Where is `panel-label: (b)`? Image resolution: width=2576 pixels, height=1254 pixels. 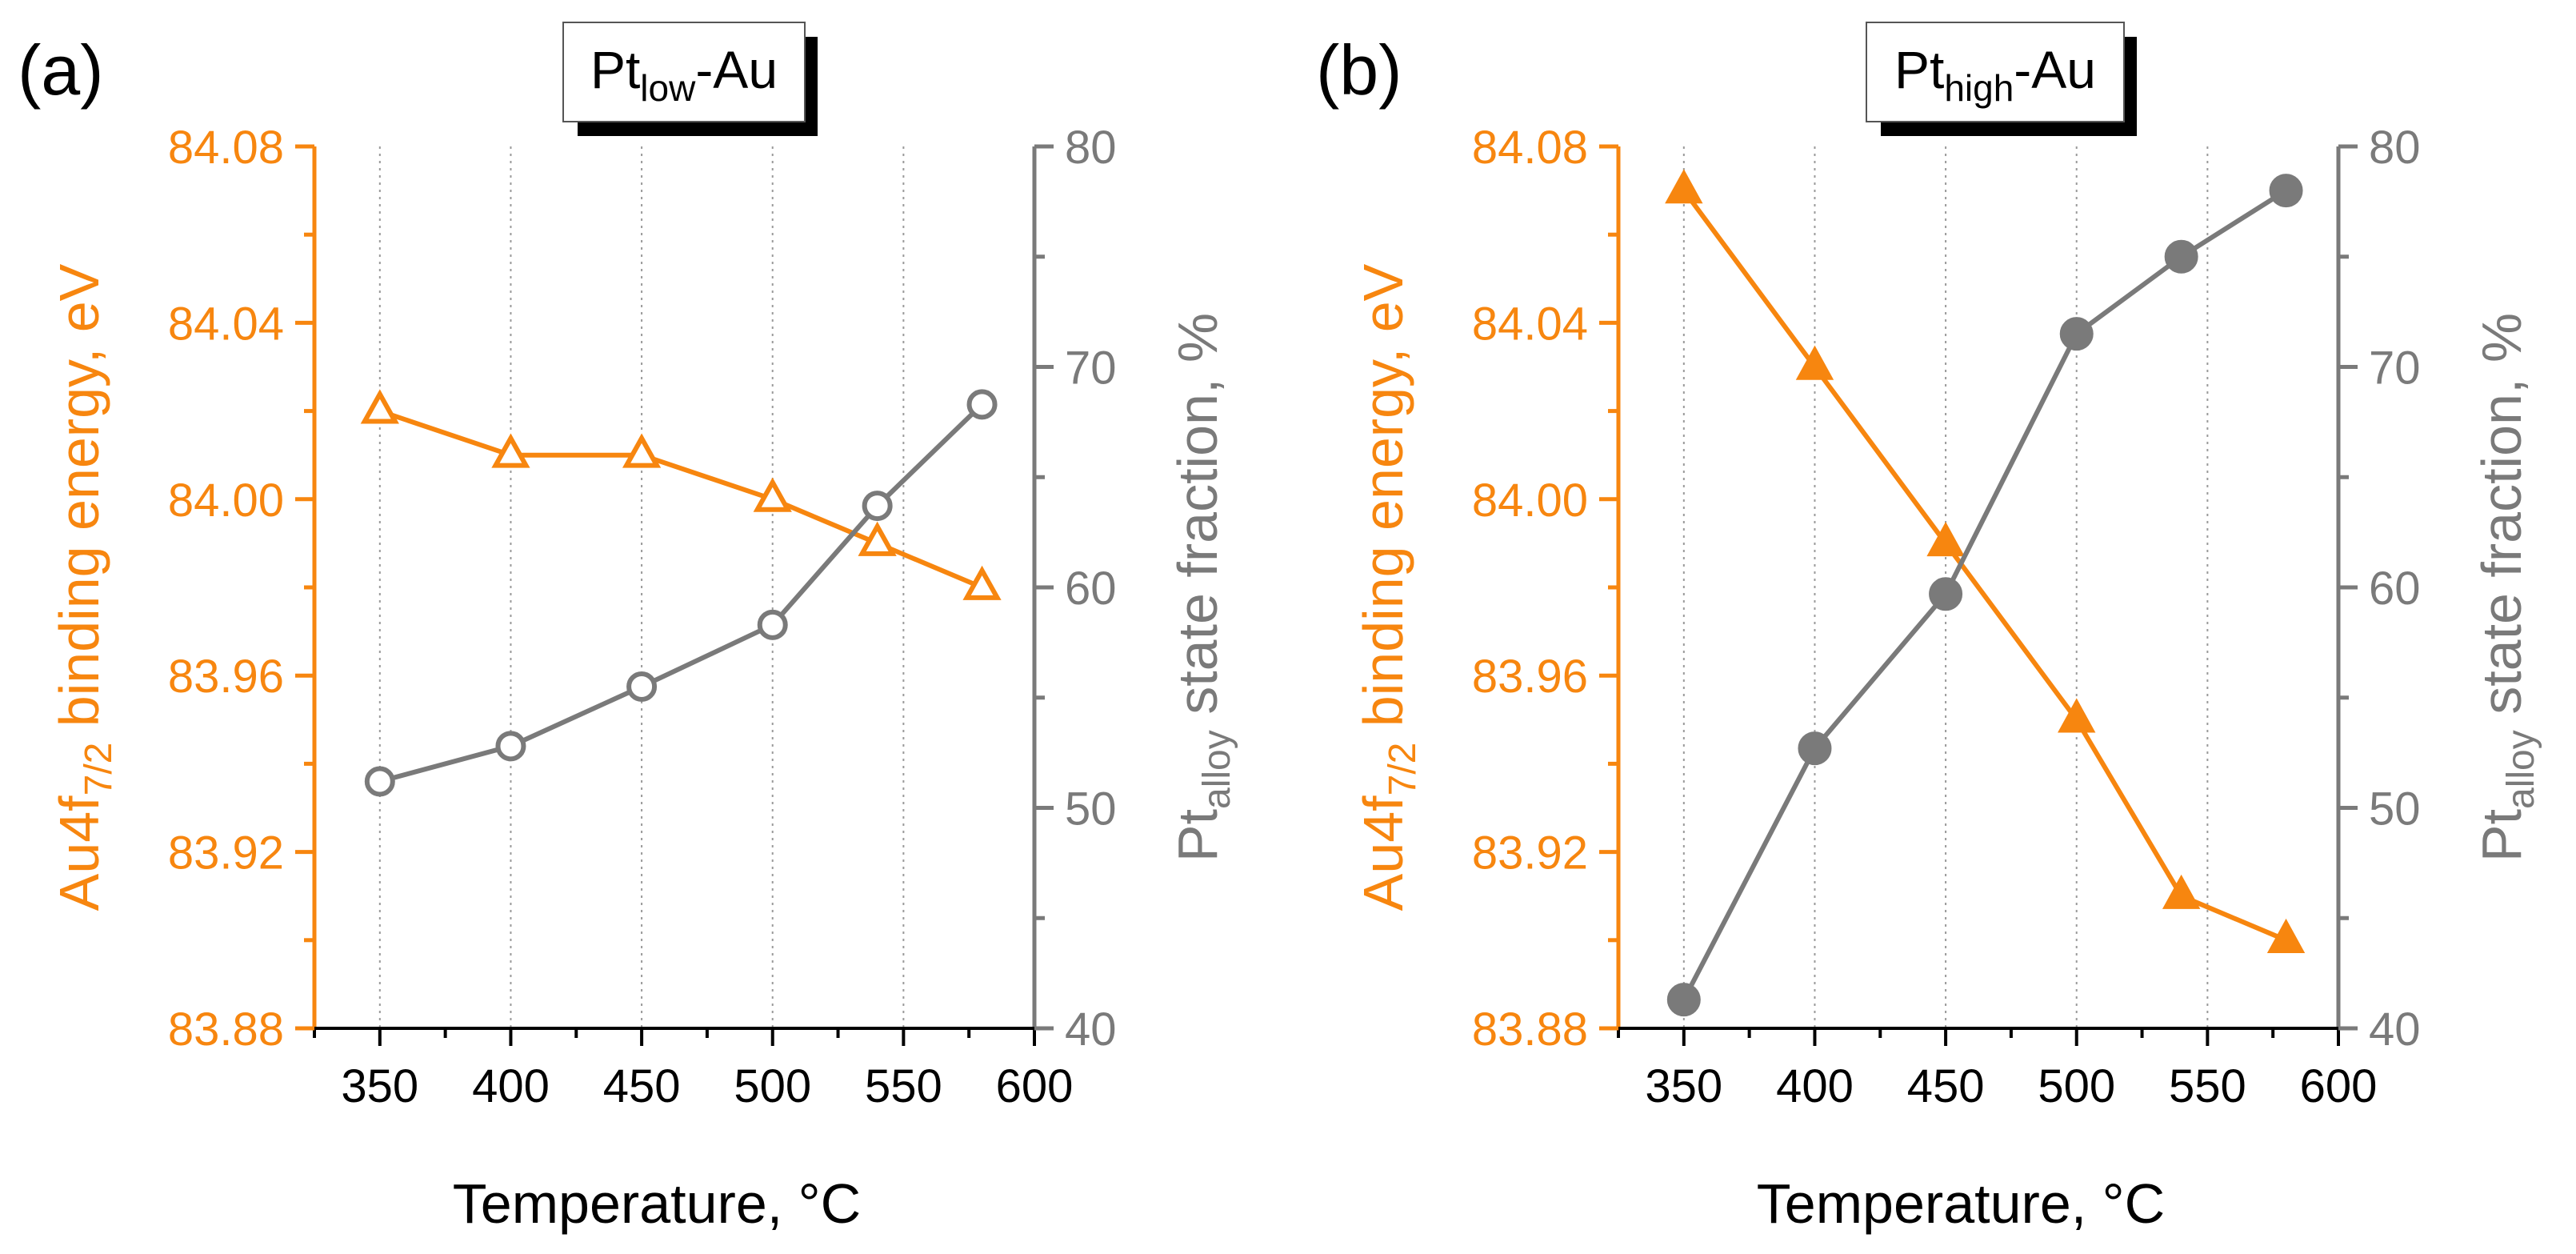 panel-label: (b) is located at coordinates (1359, 70).